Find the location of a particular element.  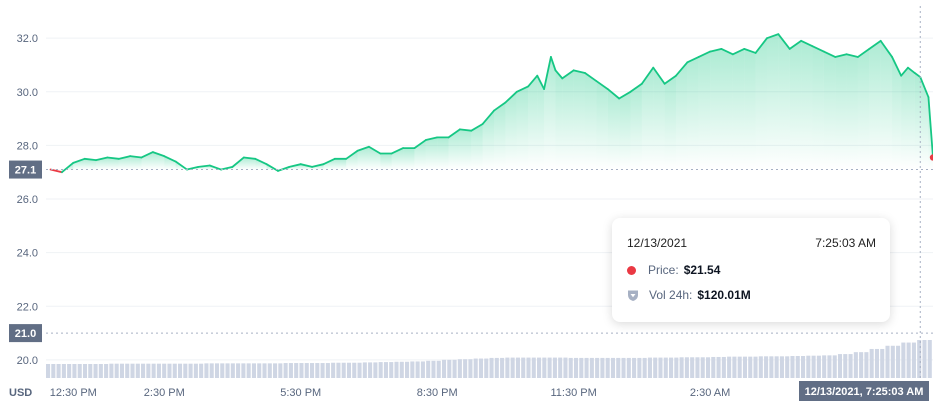

x-tick-label: 12:30 PM is located at coordinates (73, 393).